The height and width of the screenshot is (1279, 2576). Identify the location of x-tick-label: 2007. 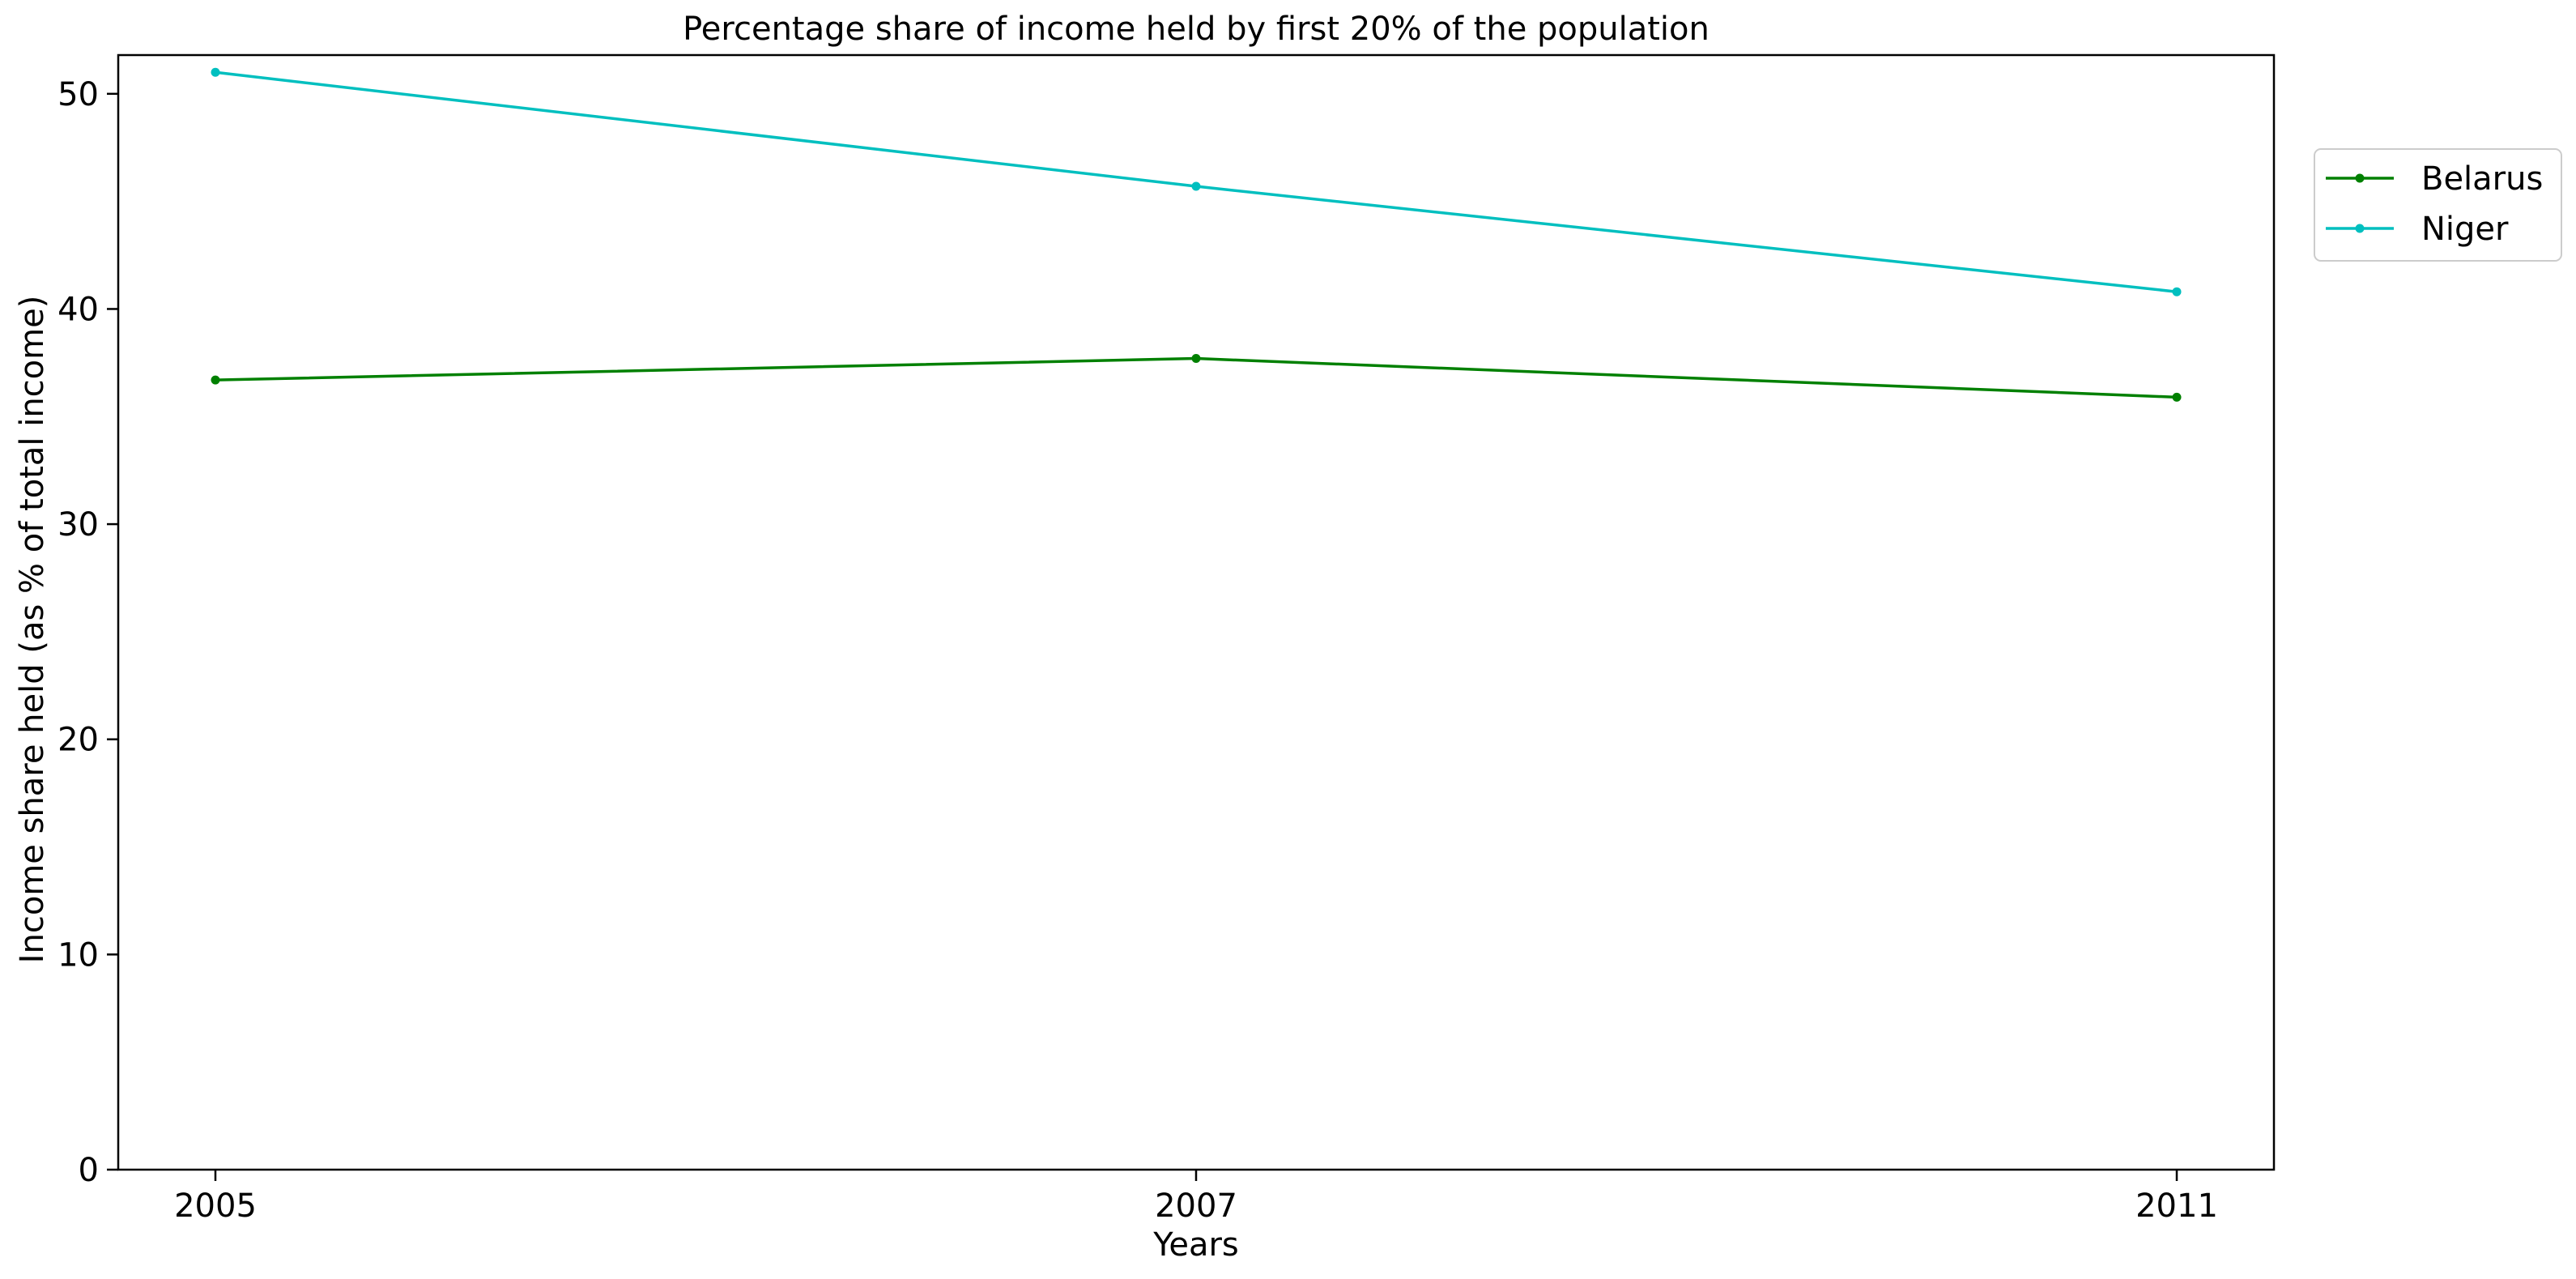
(1196, 1206).